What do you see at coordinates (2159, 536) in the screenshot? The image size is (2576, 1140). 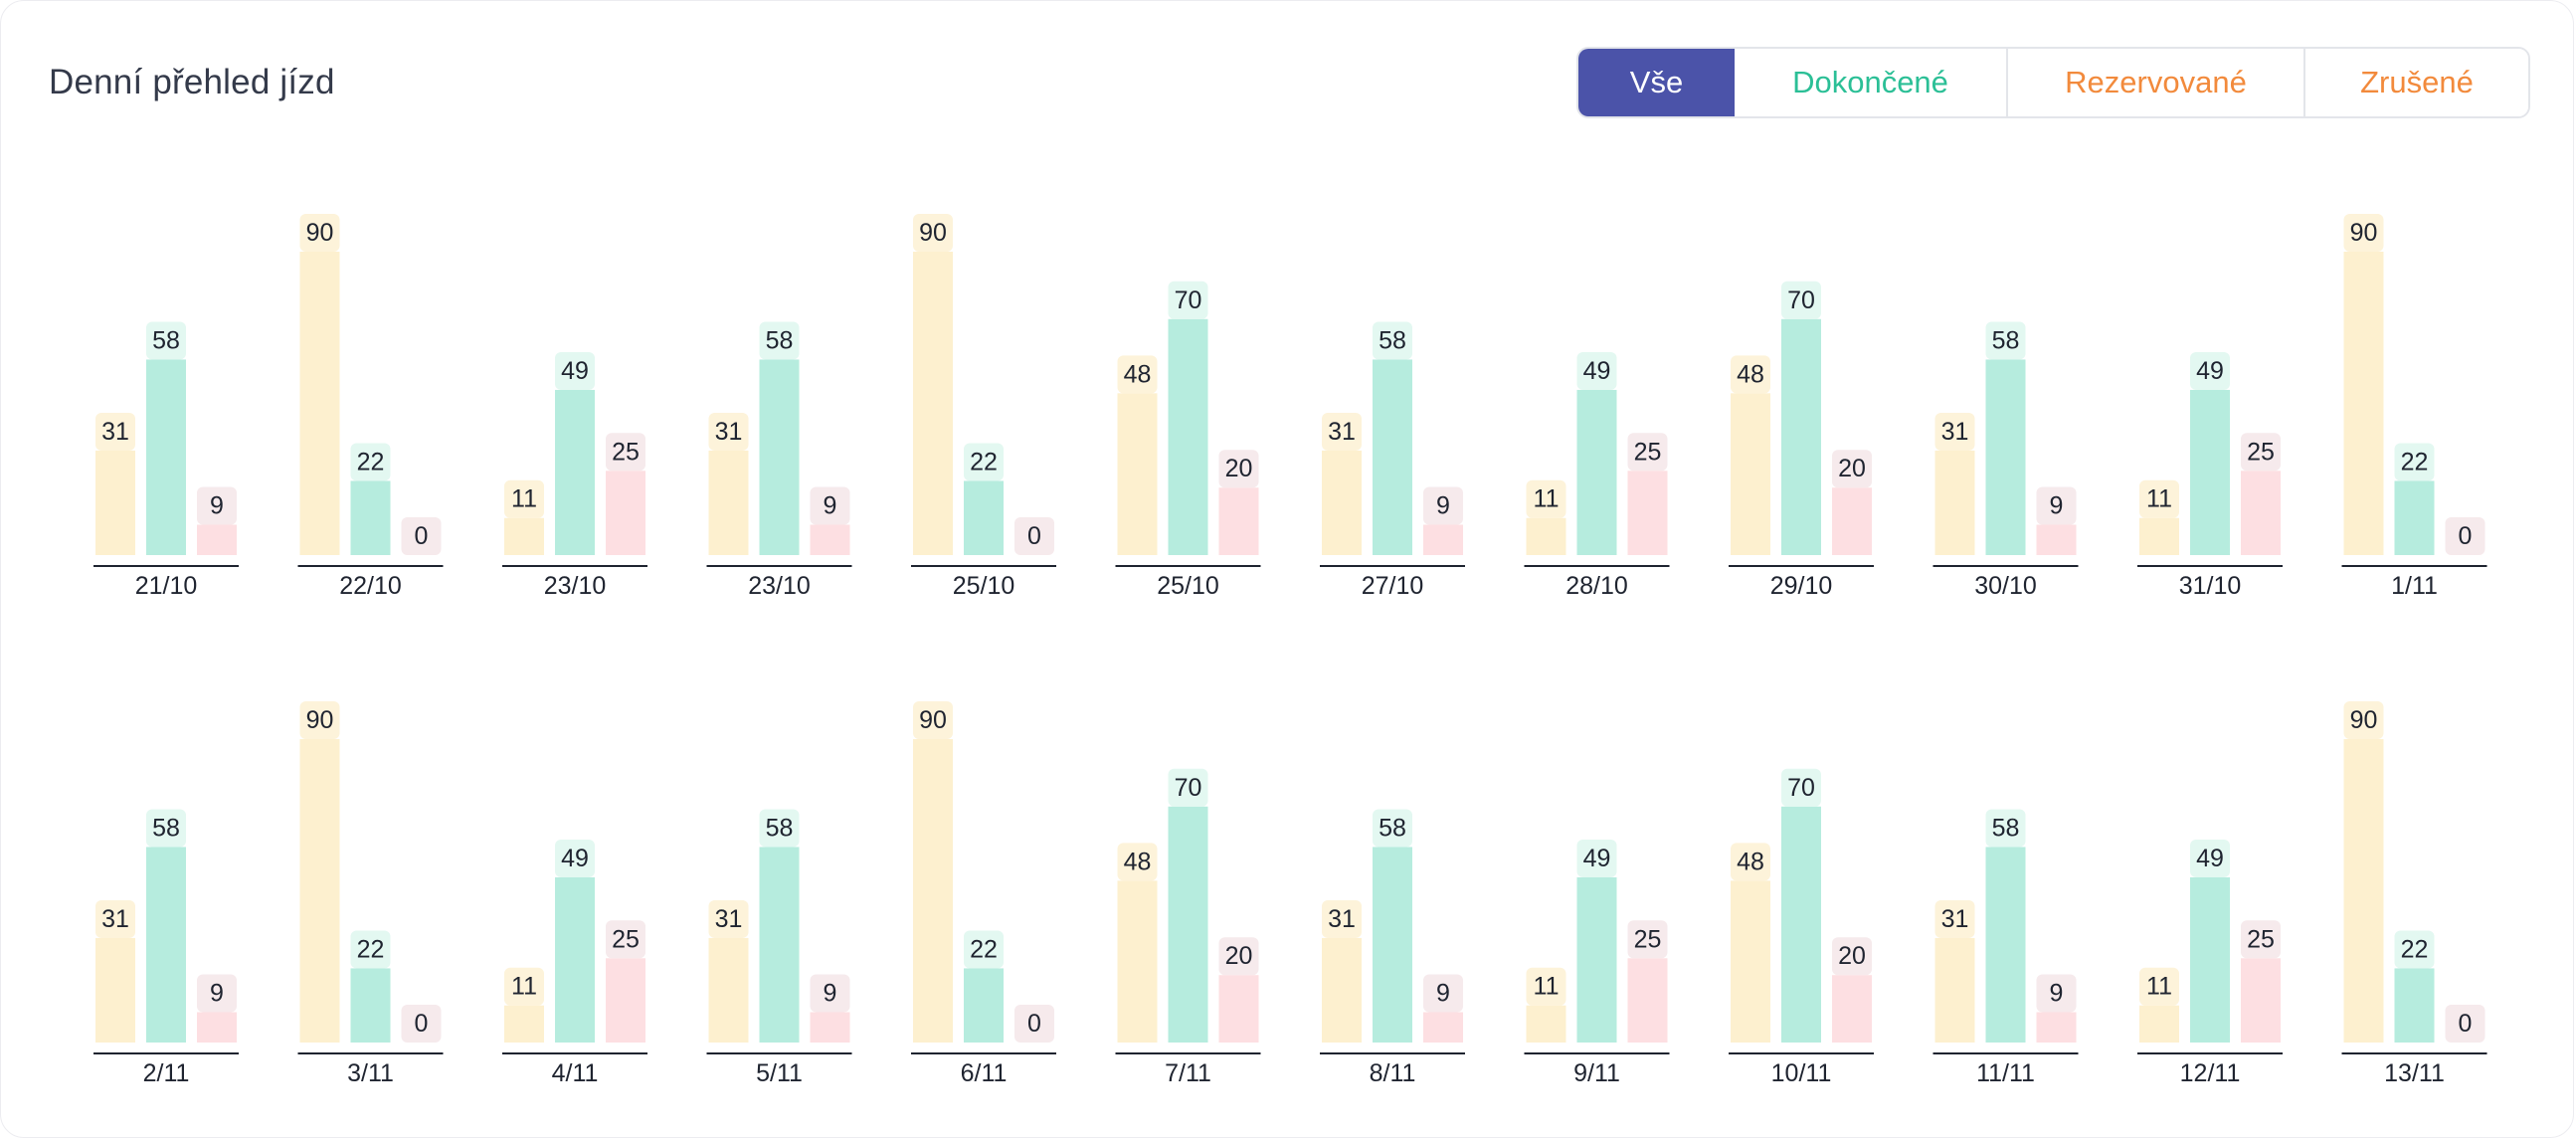 I see `bar-rezervované-31-10` at bounding box center [2159, 536].